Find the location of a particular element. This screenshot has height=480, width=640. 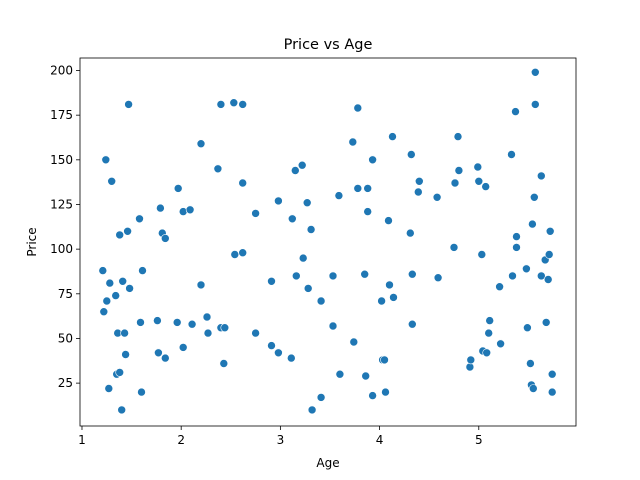

y-tick-label: 150 is located at coordinates (61, 160).